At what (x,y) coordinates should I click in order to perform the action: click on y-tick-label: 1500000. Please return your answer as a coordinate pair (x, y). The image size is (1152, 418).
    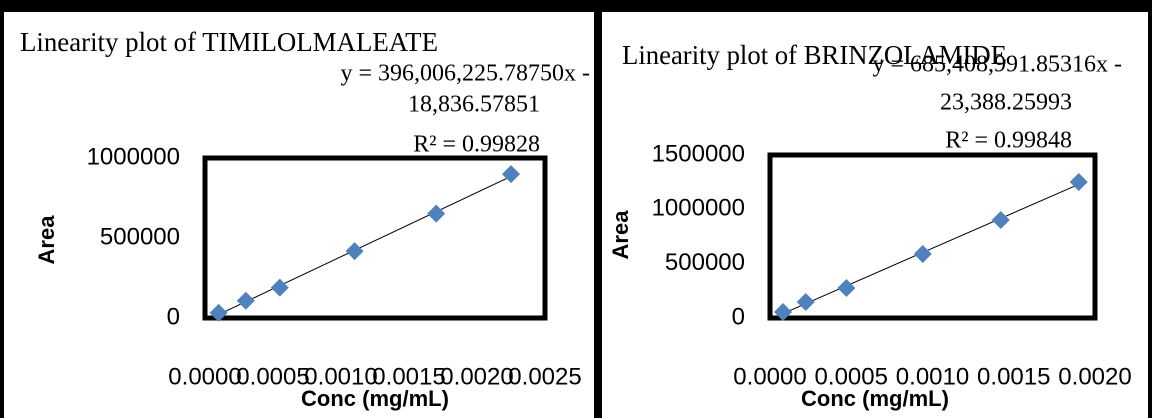
    Looking at the image, I should click on (698, 153).